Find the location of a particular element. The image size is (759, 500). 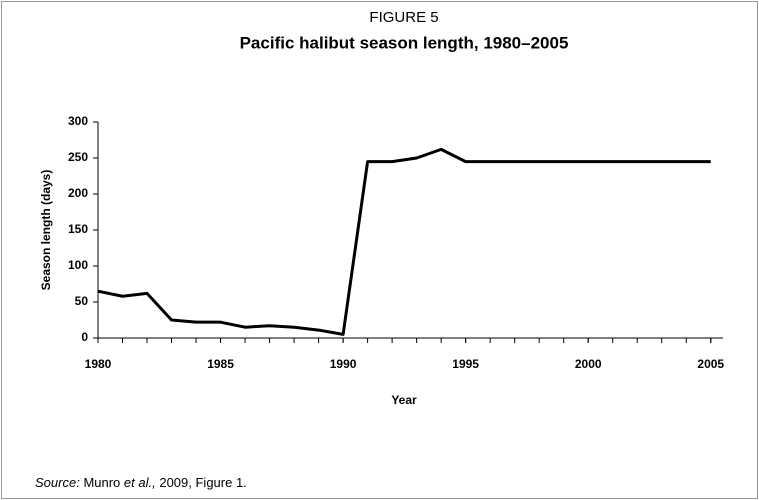

source-etal: et al., is located at coordinates (140, 482).